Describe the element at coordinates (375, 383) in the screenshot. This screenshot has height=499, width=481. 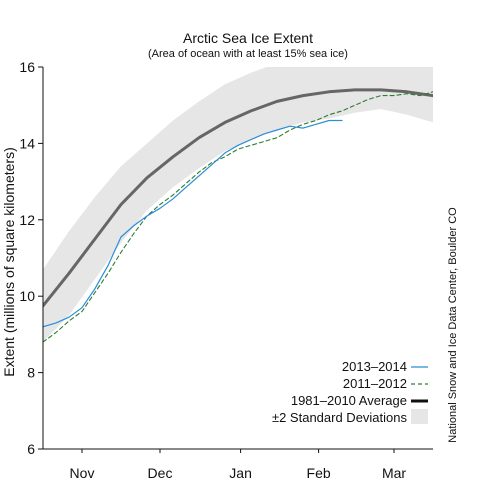
I see `legend-label: 2011–2012` at that location.